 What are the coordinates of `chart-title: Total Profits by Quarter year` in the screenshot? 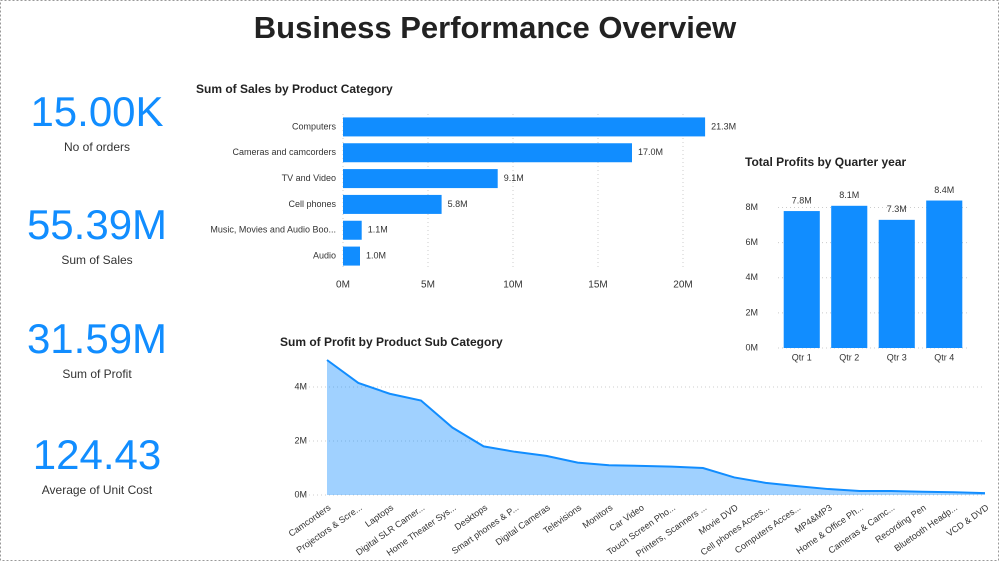 It's located at (825, 162).